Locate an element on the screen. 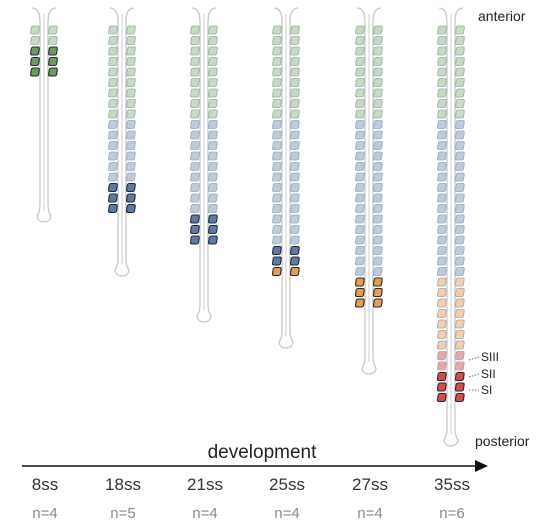  embryo-27ss is located at coordinates (368, 191).